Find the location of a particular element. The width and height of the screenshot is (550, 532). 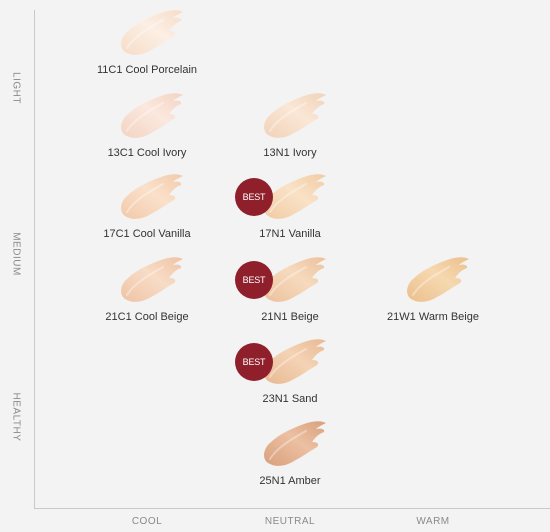

shade-name: 17C1 Cool Vanilla is located at coordinates (147, 234).